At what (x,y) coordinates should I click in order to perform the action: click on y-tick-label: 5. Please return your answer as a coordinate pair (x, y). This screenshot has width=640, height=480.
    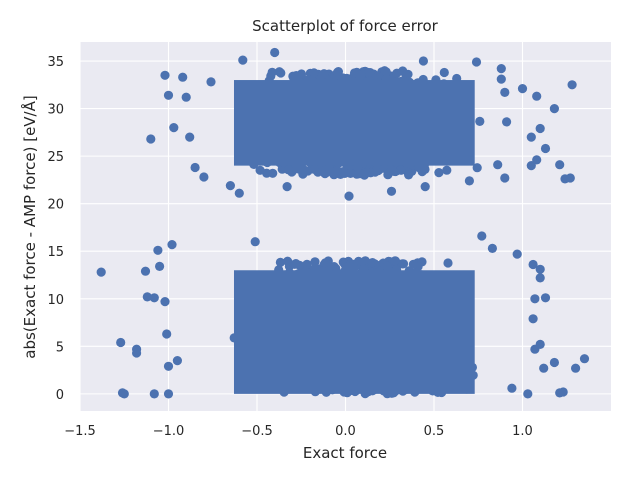
    Looking at the image, I should click on (60, 347).